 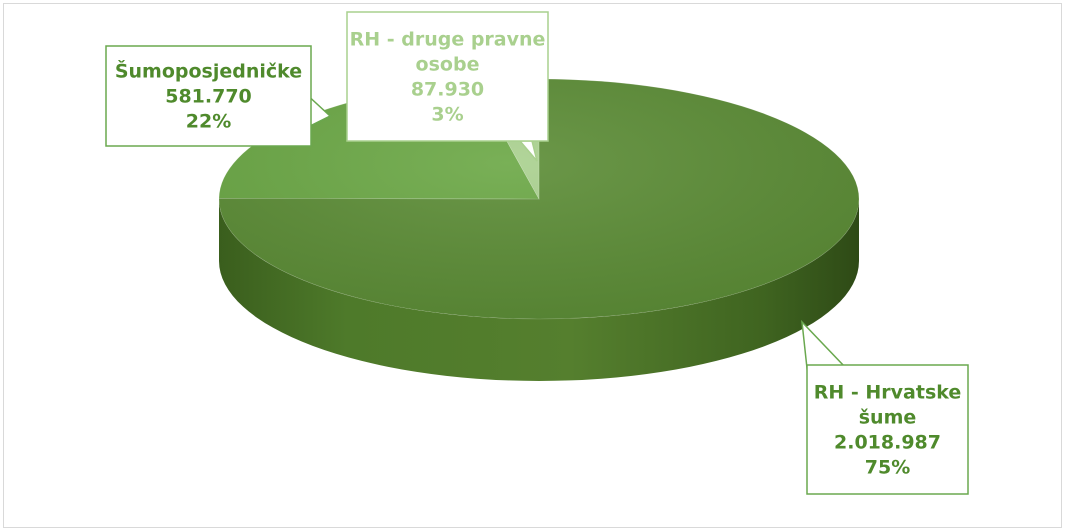 What do you see at coordinates (888, 393) in the screenshot?
I see `callout-label-line: RH - Hrvatske` at bounding box center [888, 393].